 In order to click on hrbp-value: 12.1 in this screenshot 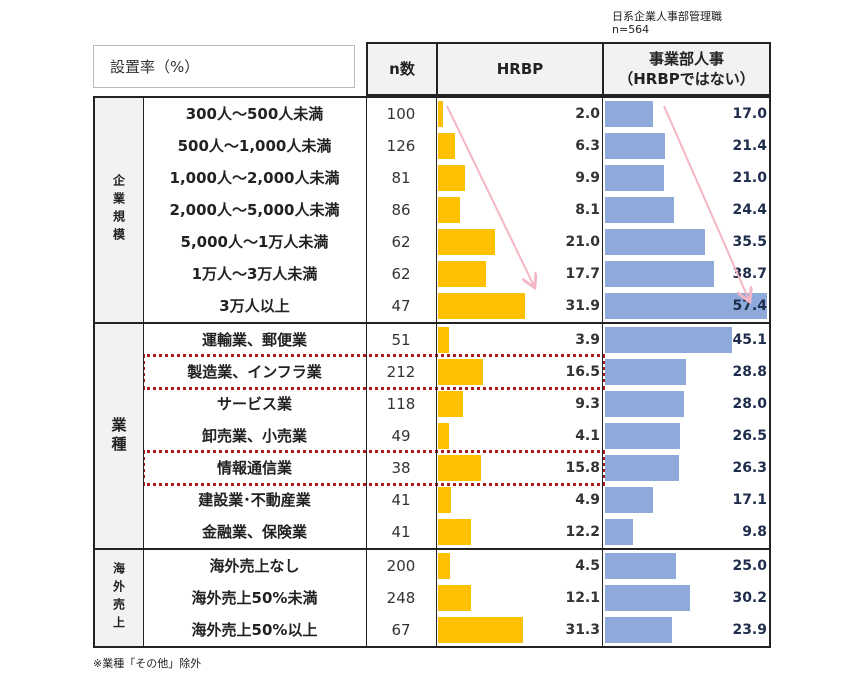, I will do `click(582, 598)`.